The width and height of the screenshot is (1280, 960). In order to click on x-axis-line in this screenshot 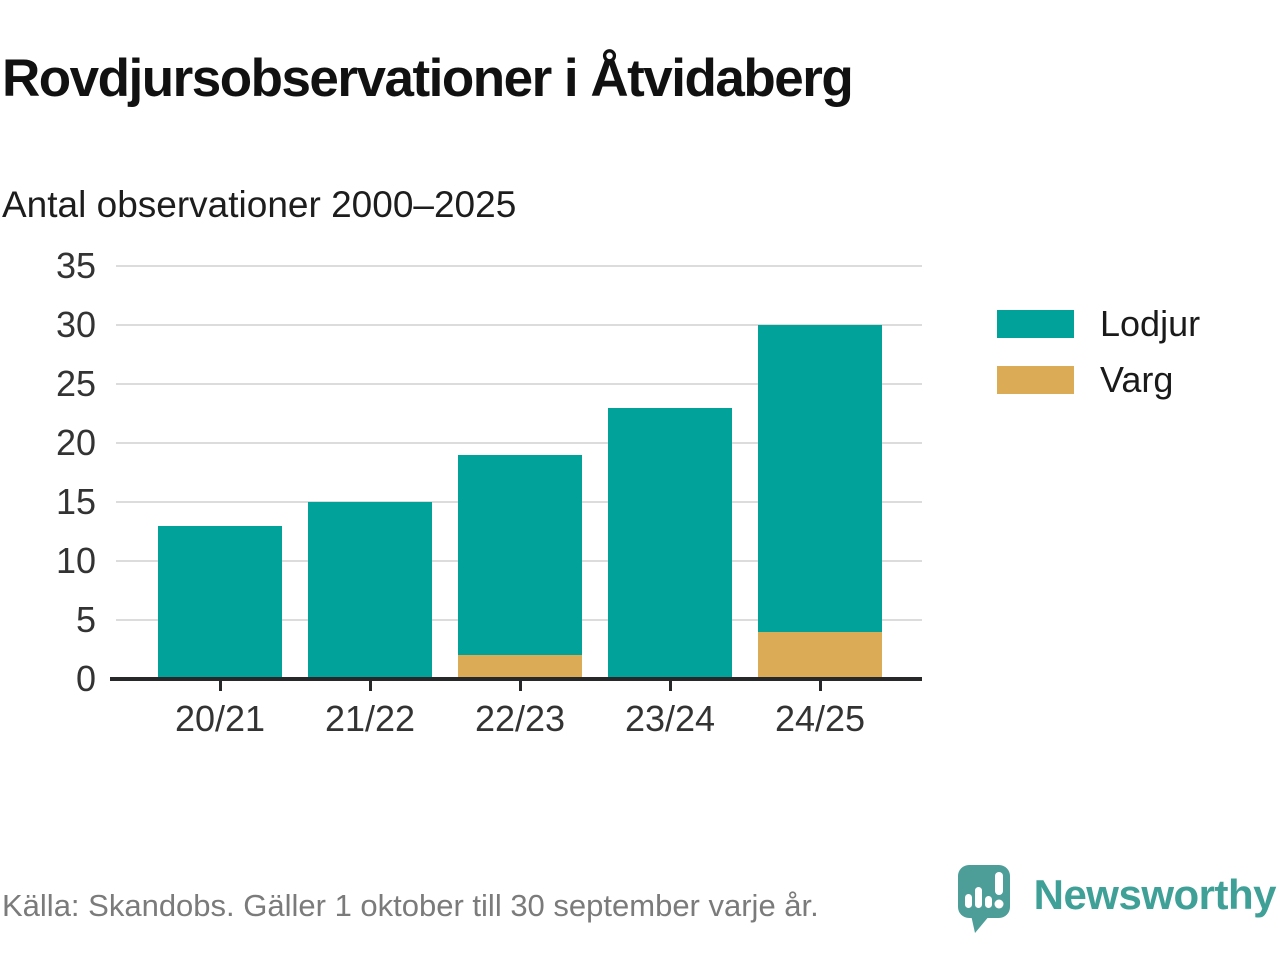, I will do `click(516, 679)`.